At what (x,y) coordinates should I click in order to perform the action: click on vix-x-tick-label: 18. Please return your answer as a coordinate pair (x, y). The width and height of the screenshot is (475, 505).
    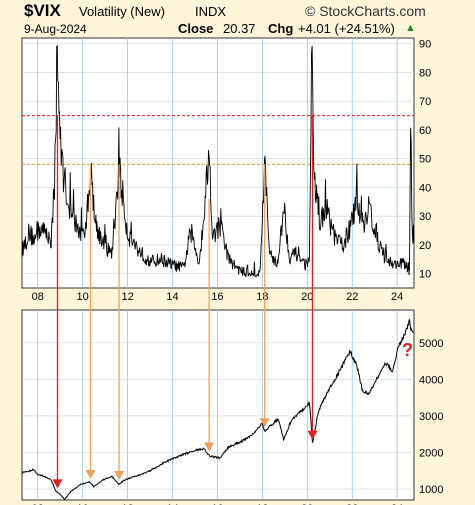
    Looking at the image, I should click on (262, 297).